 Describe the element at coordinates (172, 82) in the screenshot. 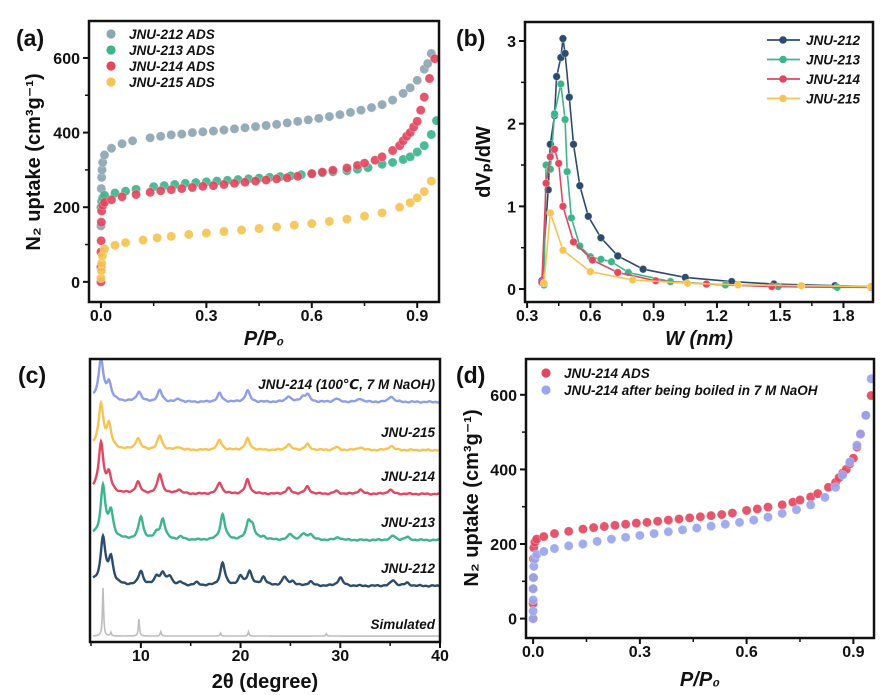

I see `legend-label: JNU-215 ADS` at that location.